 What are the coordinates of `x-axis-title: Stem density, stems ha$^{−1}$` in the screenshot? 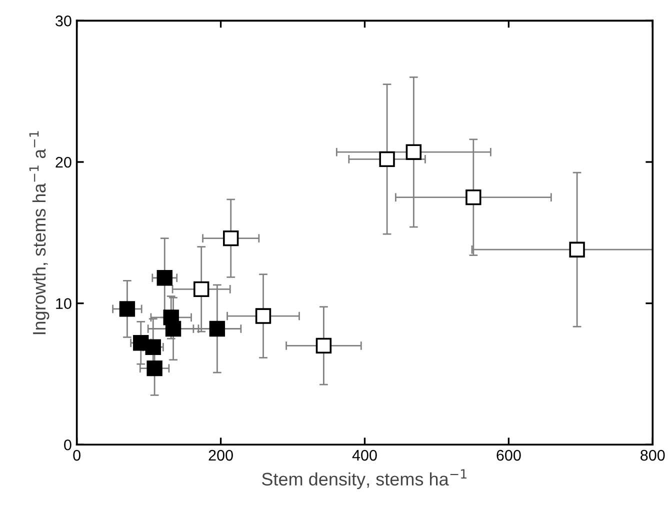 It's located at (364, 479).